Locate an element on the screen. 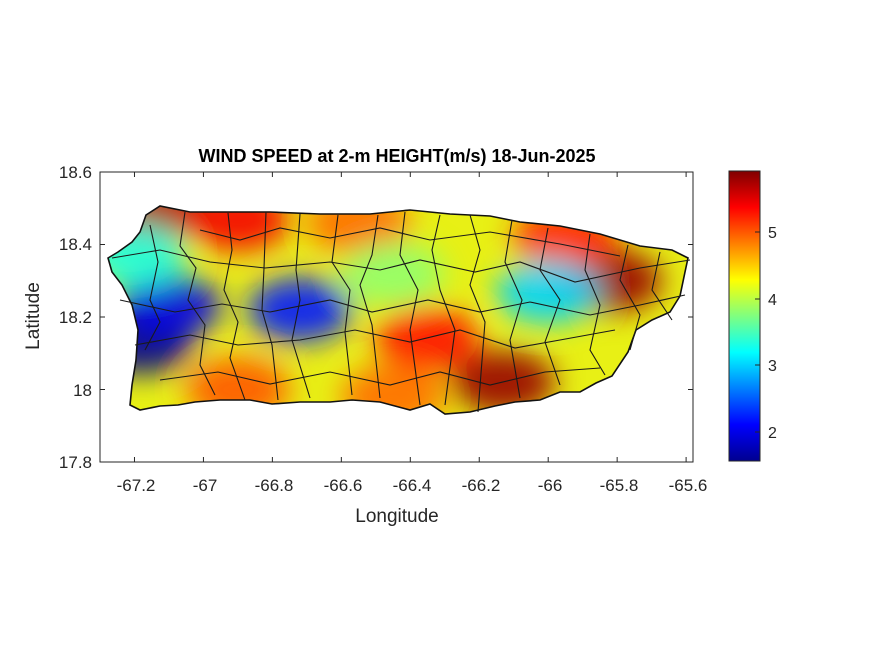  x-axis-label: Longitude is located at coordinates (396, 516).